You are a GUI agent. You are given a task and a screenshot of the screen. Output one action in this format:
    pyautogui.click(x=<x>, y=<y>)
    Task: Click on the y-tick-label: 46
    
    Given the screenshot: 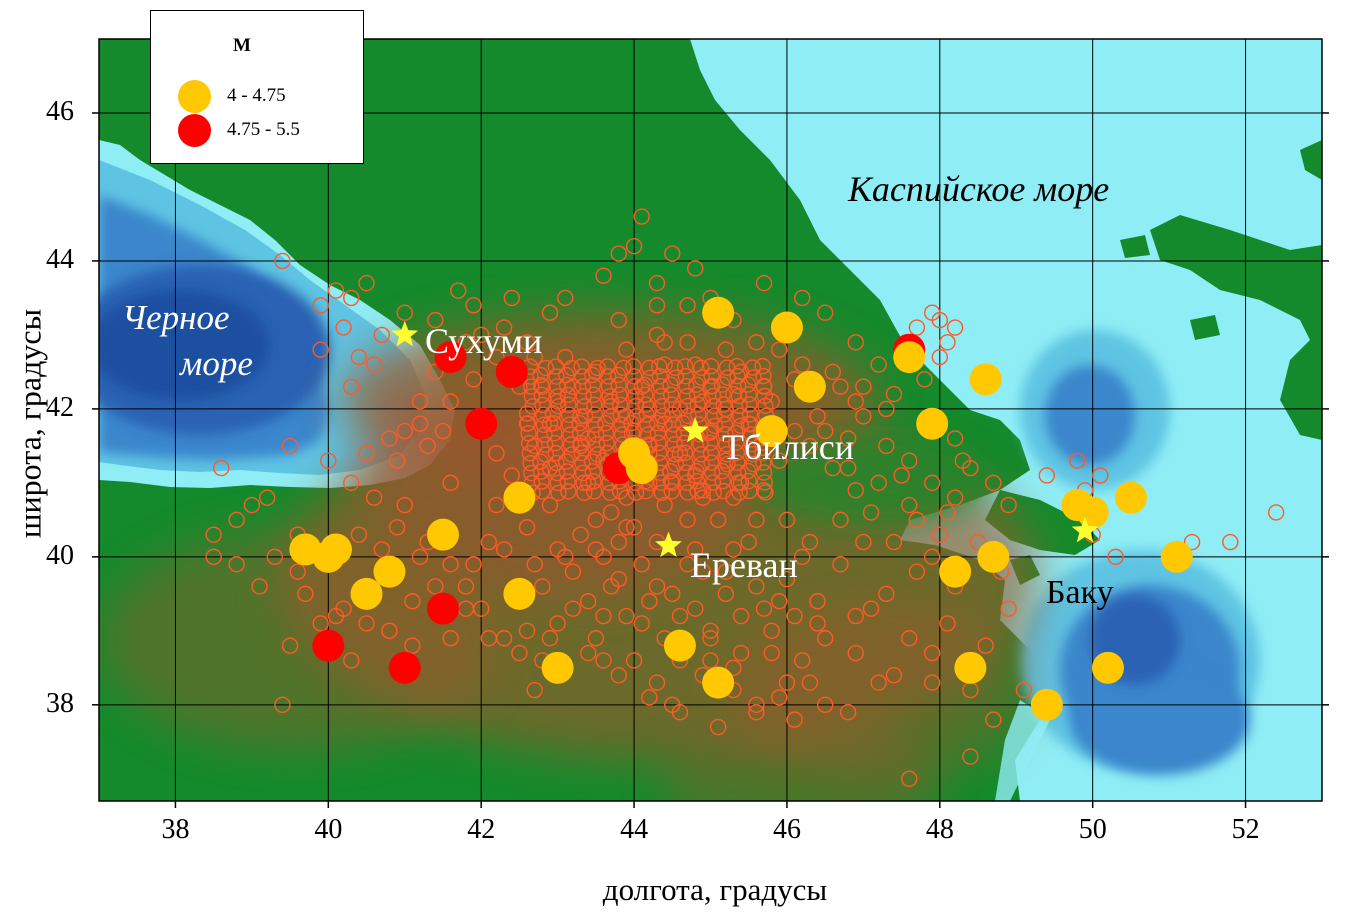 What is the action you would take?
    pyautogui.click(x=60, y=111)
    